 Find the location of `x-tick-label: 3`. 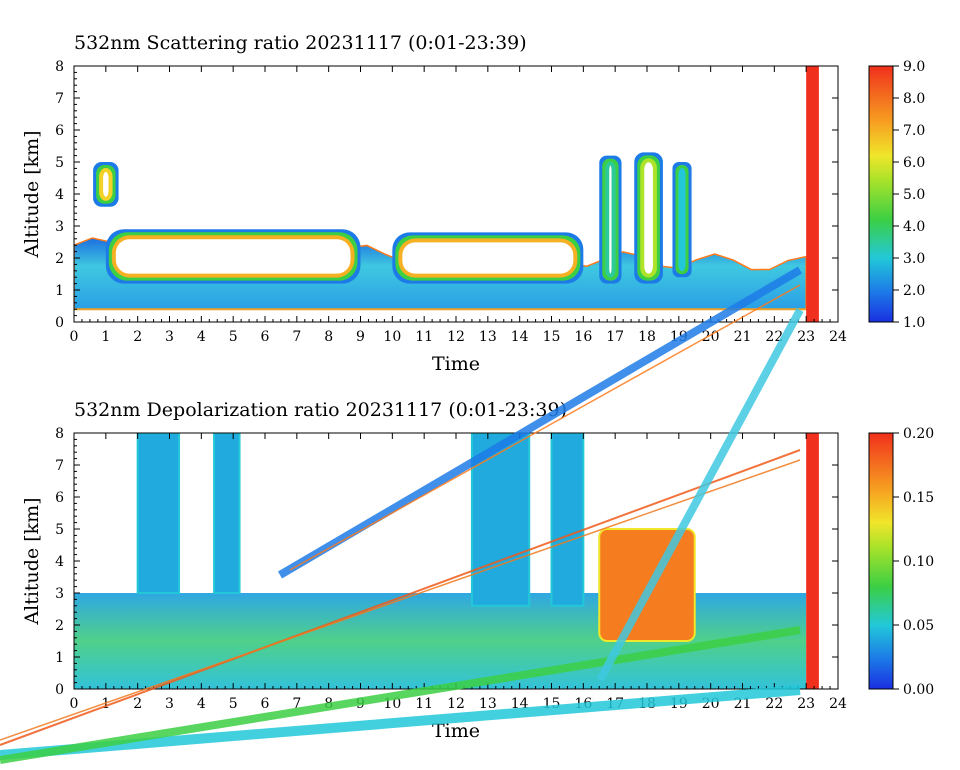

x-tick-label: 3 is located at coordinates (169, 337).